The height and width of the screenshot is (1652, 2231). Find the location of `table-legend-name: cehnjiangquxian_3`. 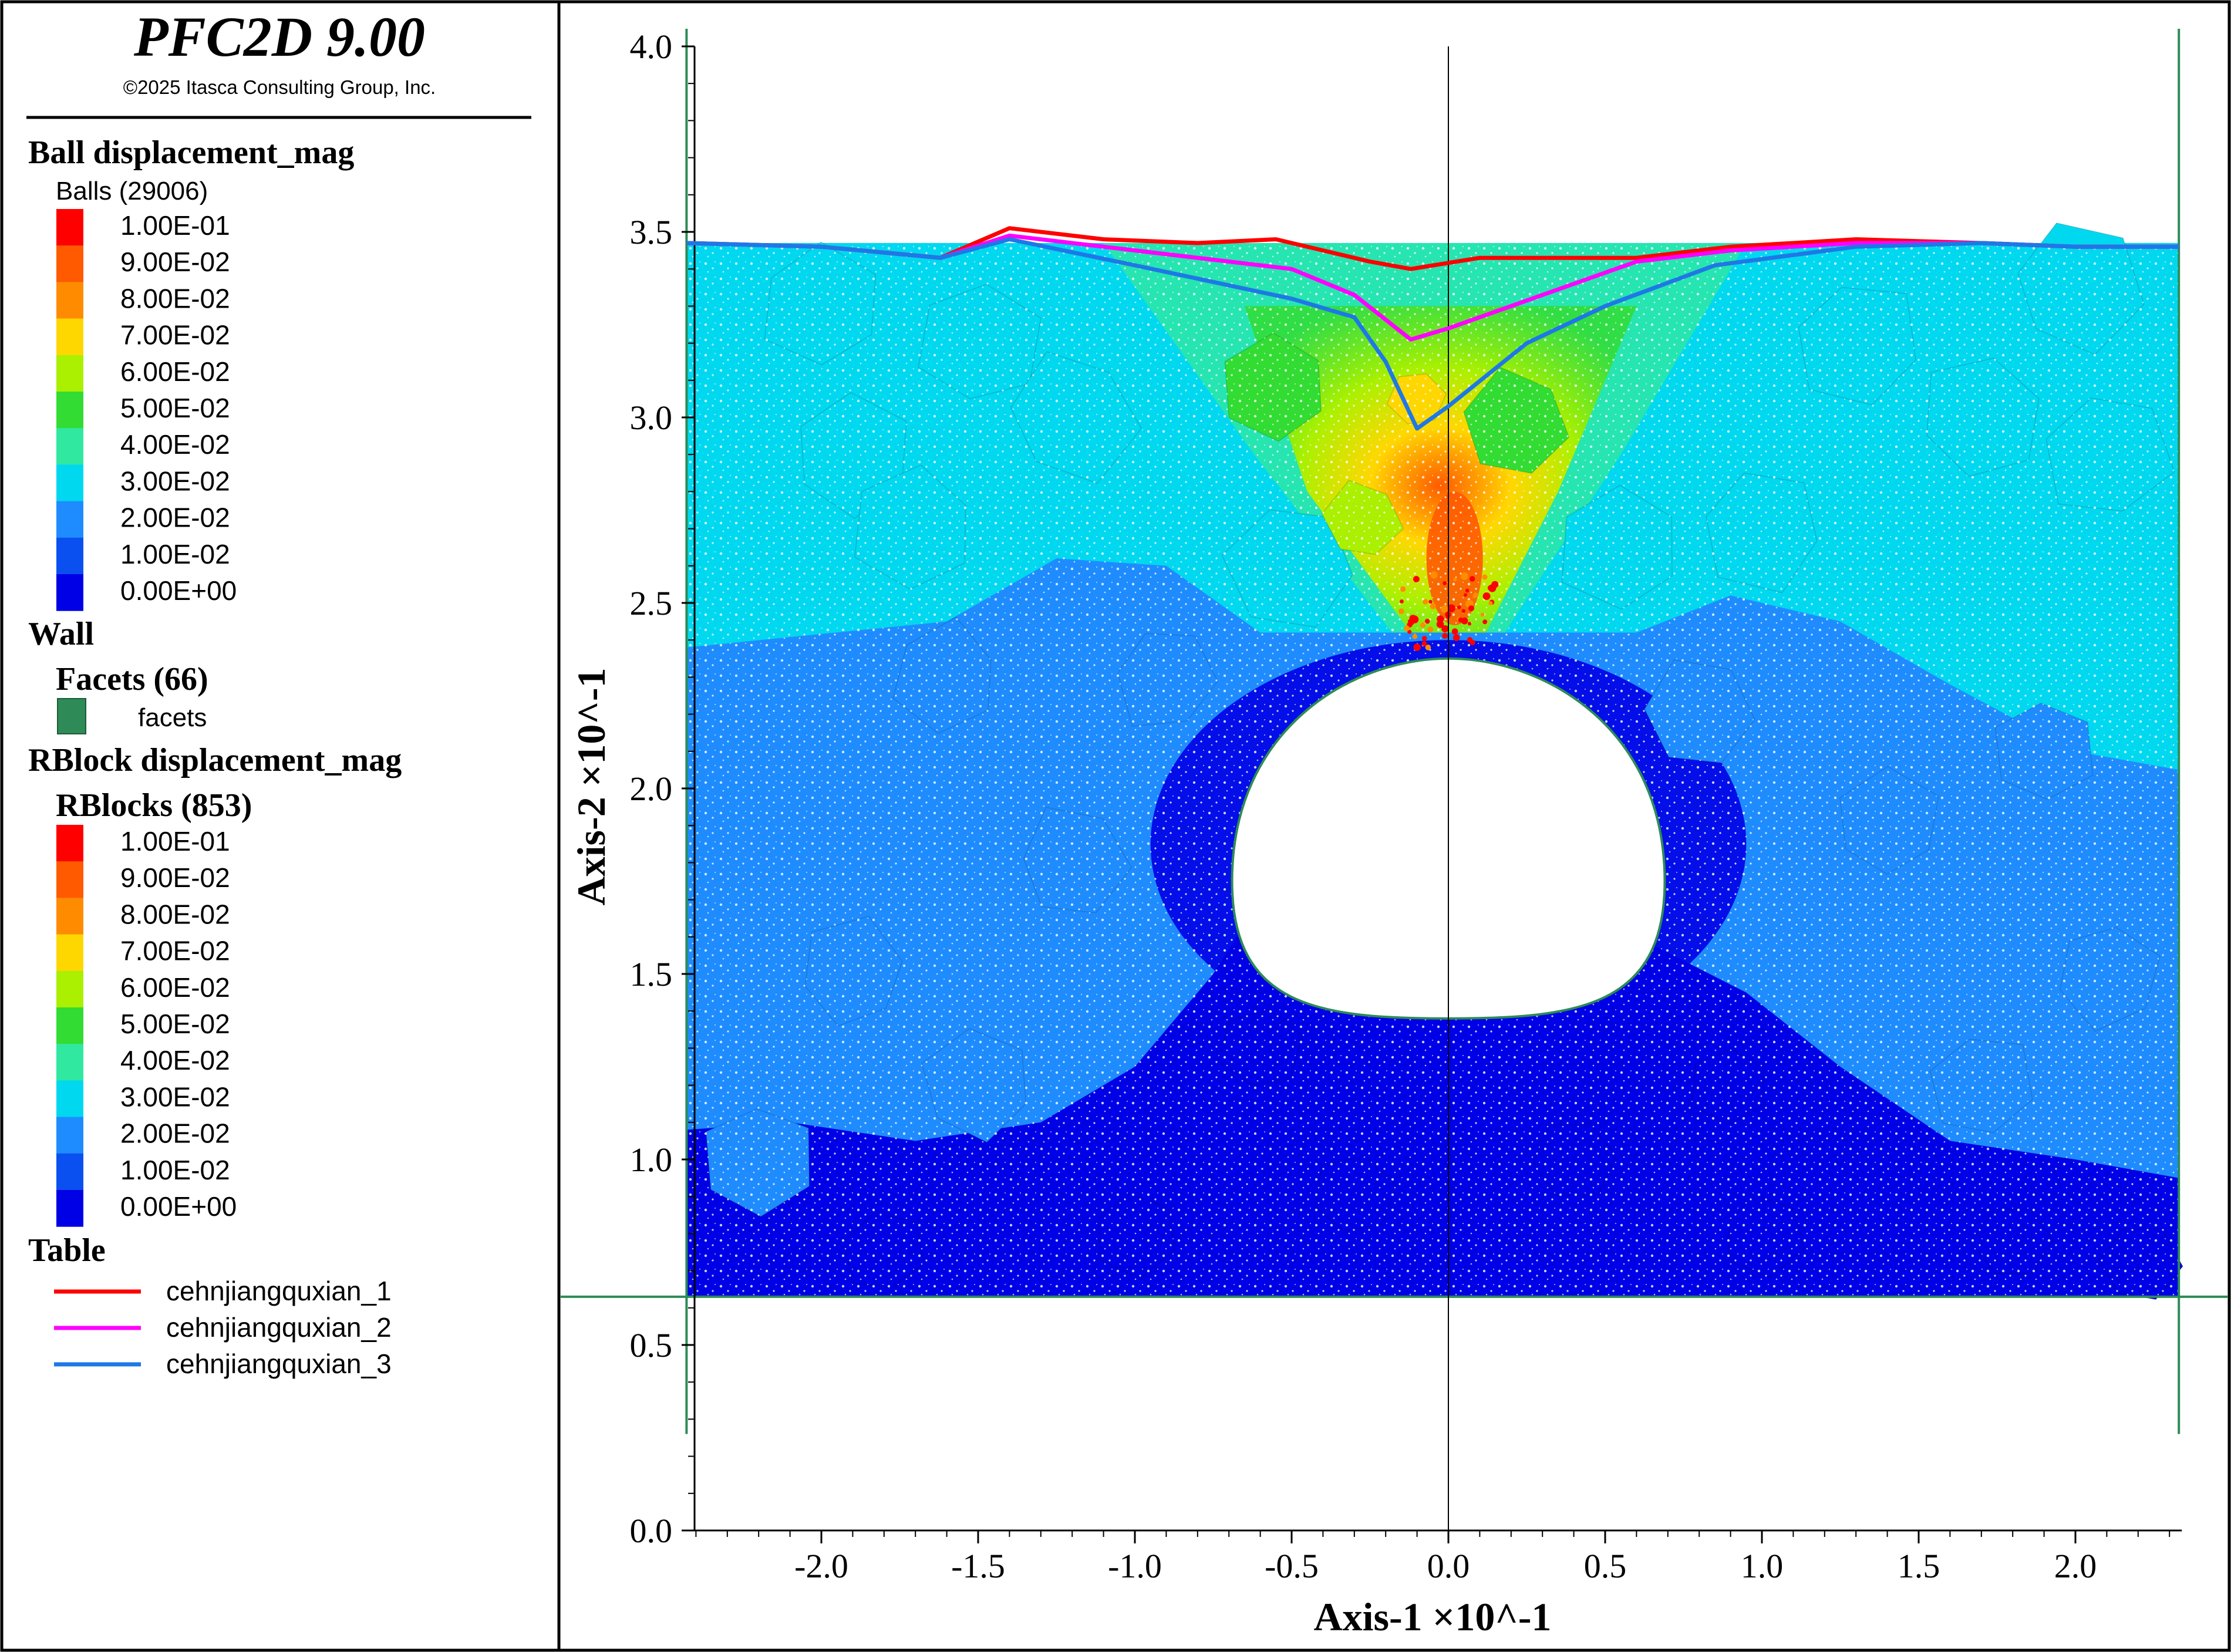

table-legend-name: cehnjiangquxian_3 is located at coordinates (279, 1363).